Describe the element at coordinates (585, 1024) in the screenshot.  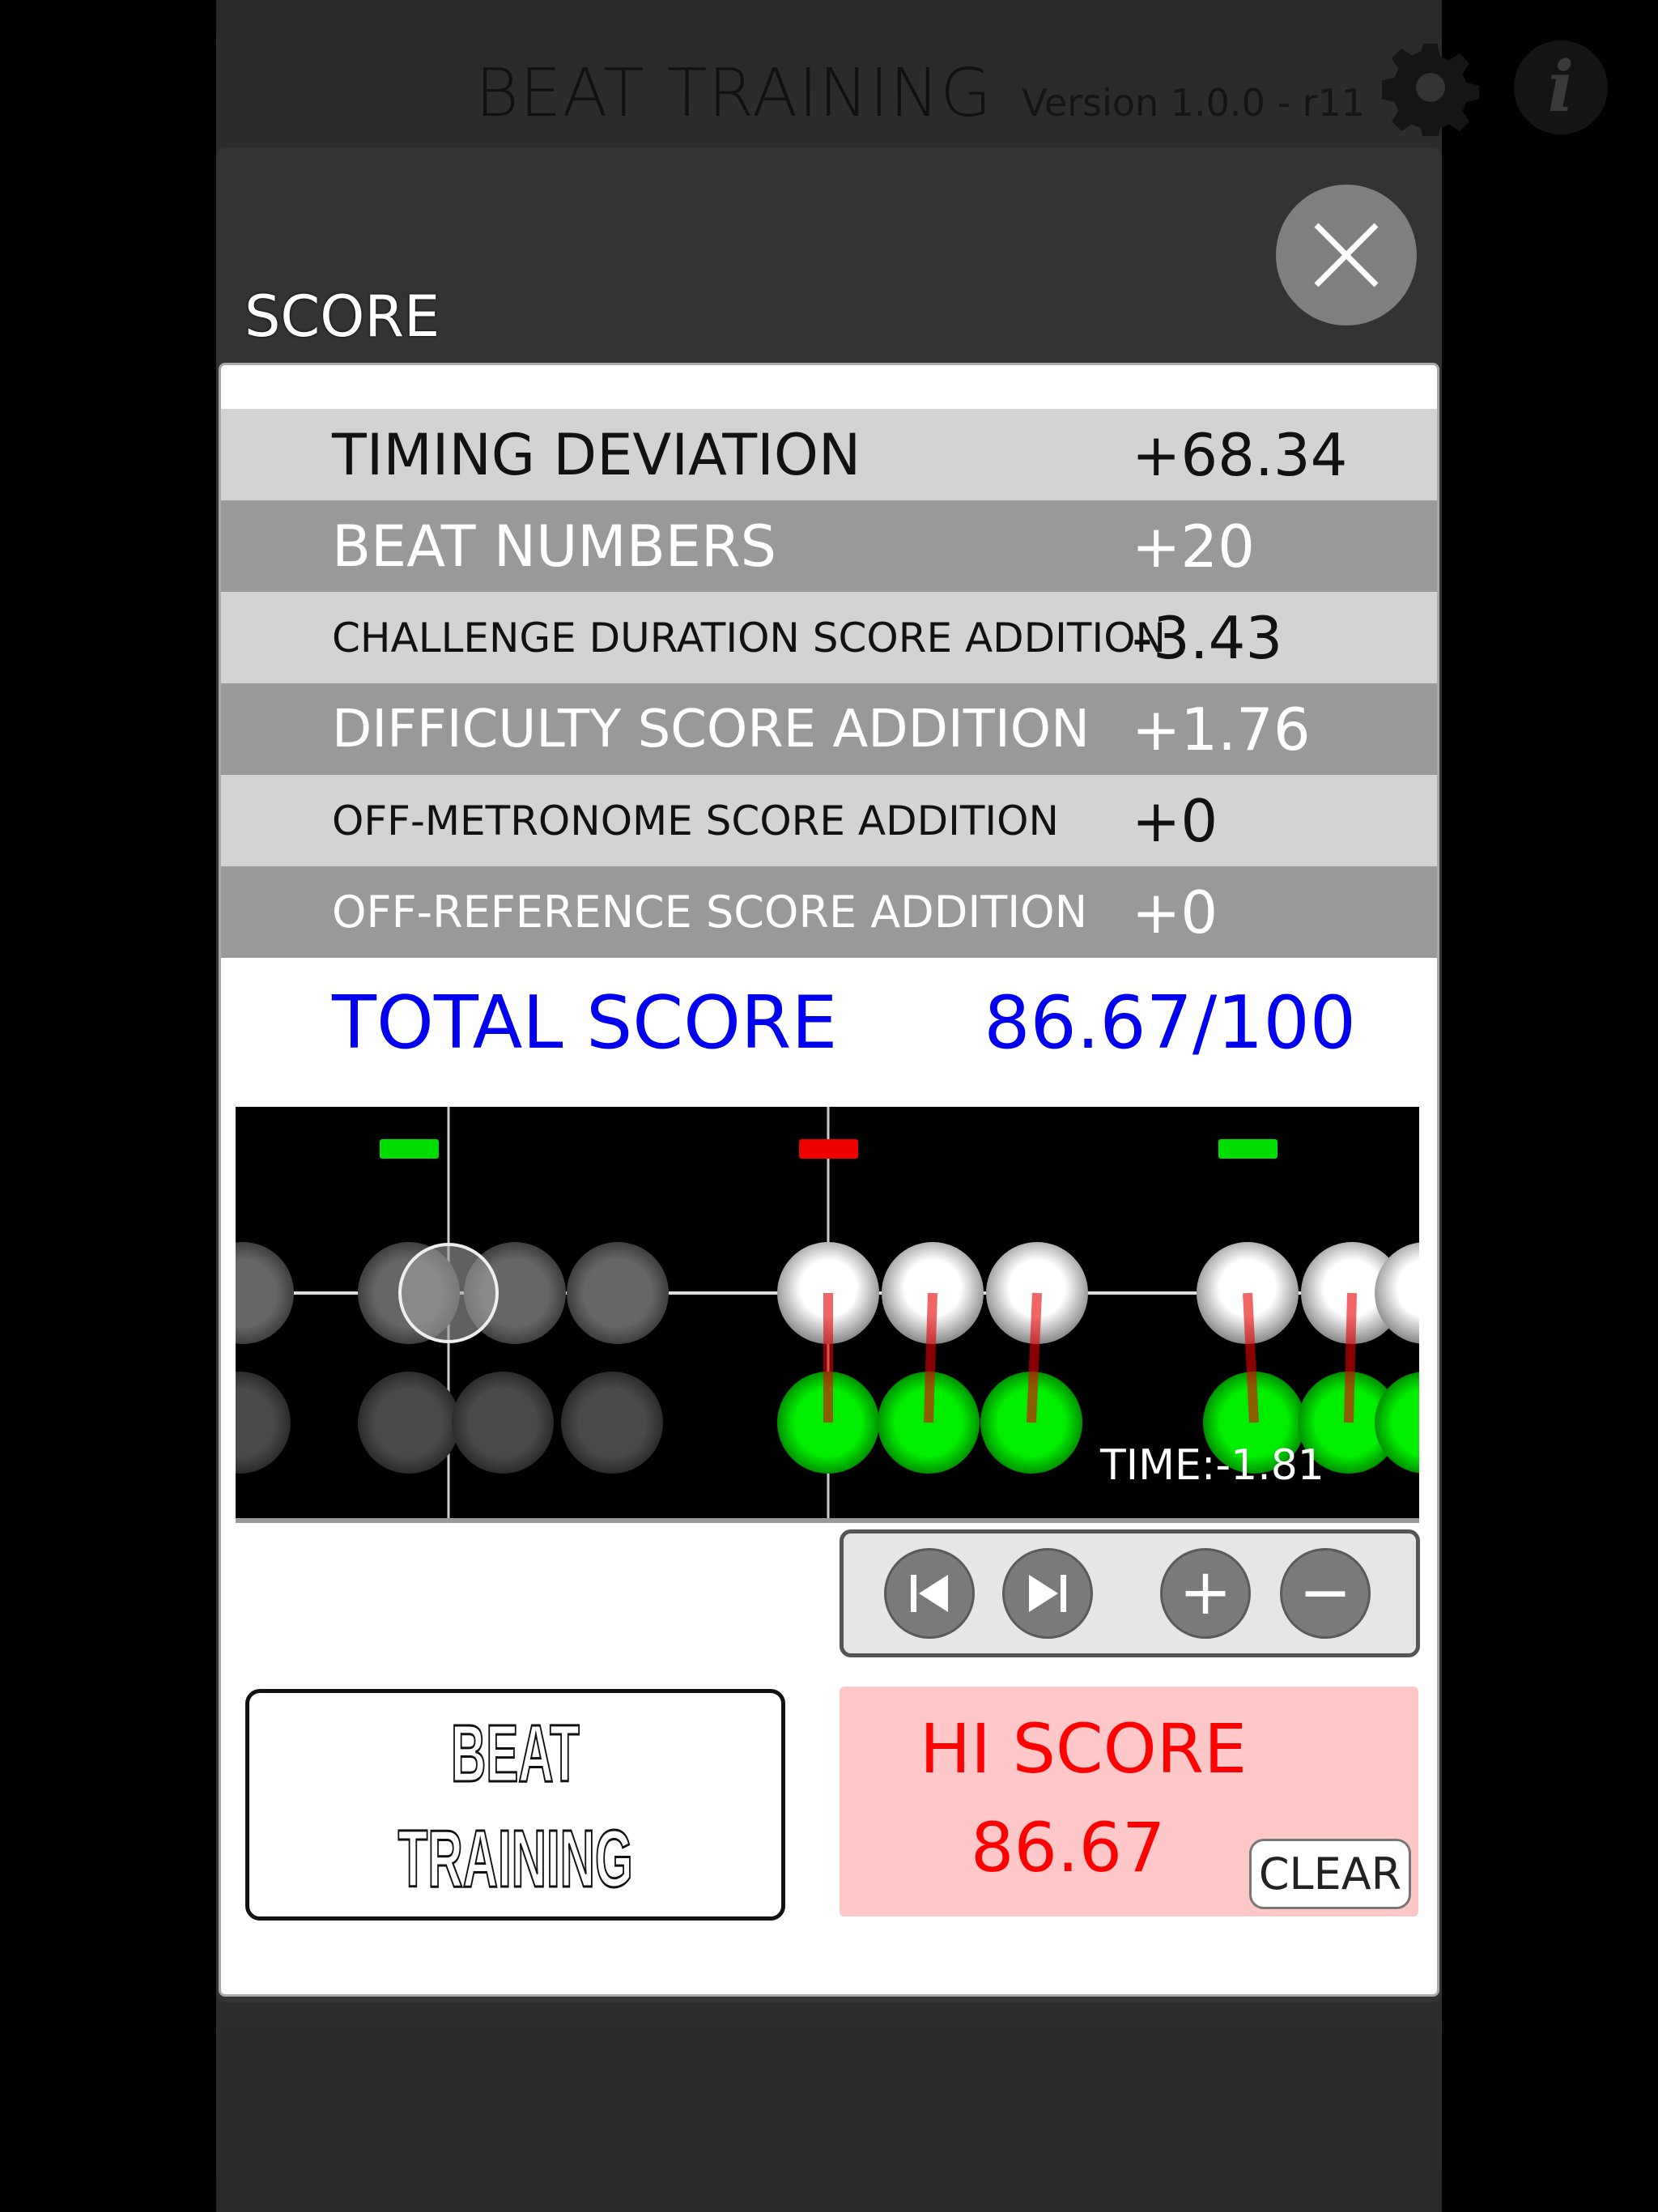
I see `total-score-label: TOTAL SCORE` at that location.